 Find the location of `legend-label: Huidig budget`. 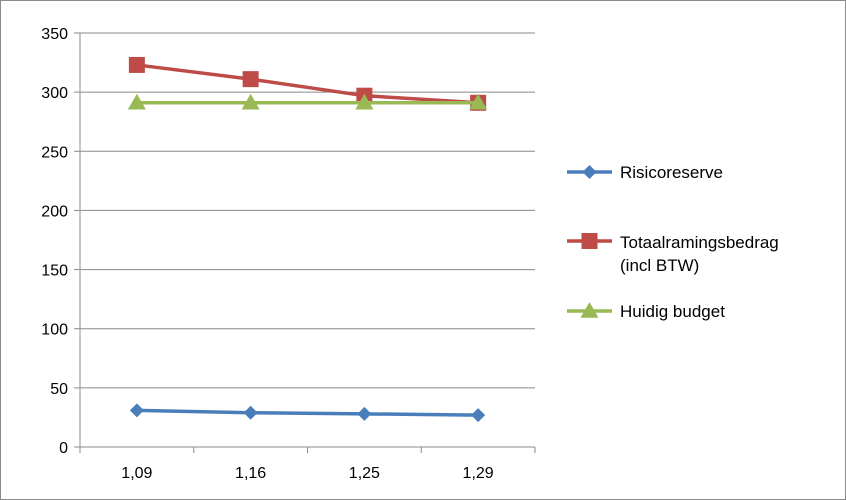

legend-label: Huidig budget is located at coordinates (672, 311).